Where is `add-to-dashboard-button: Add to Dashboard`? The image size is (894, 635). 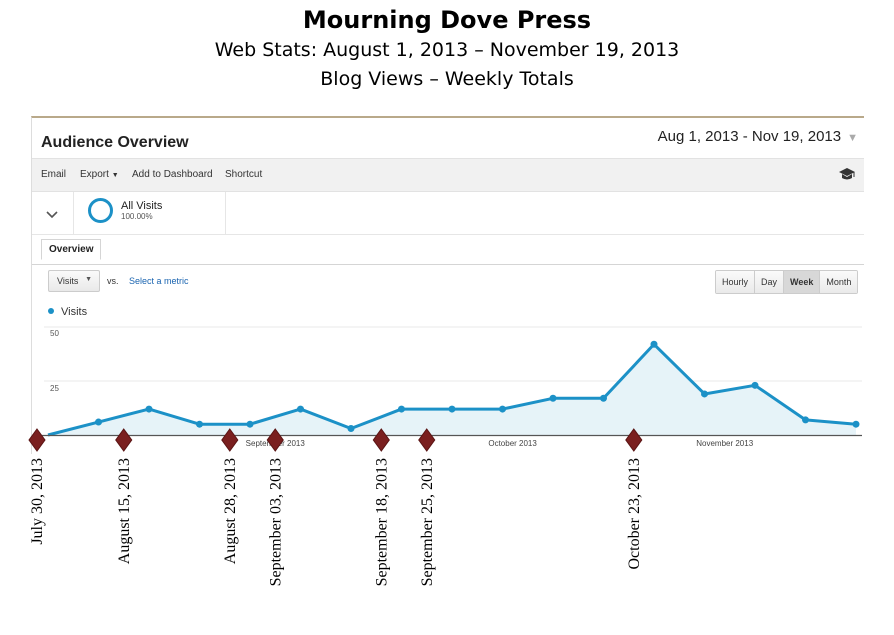
add-to-dashboard-button: Add to Dashboard is located at coordinates (172, 174).